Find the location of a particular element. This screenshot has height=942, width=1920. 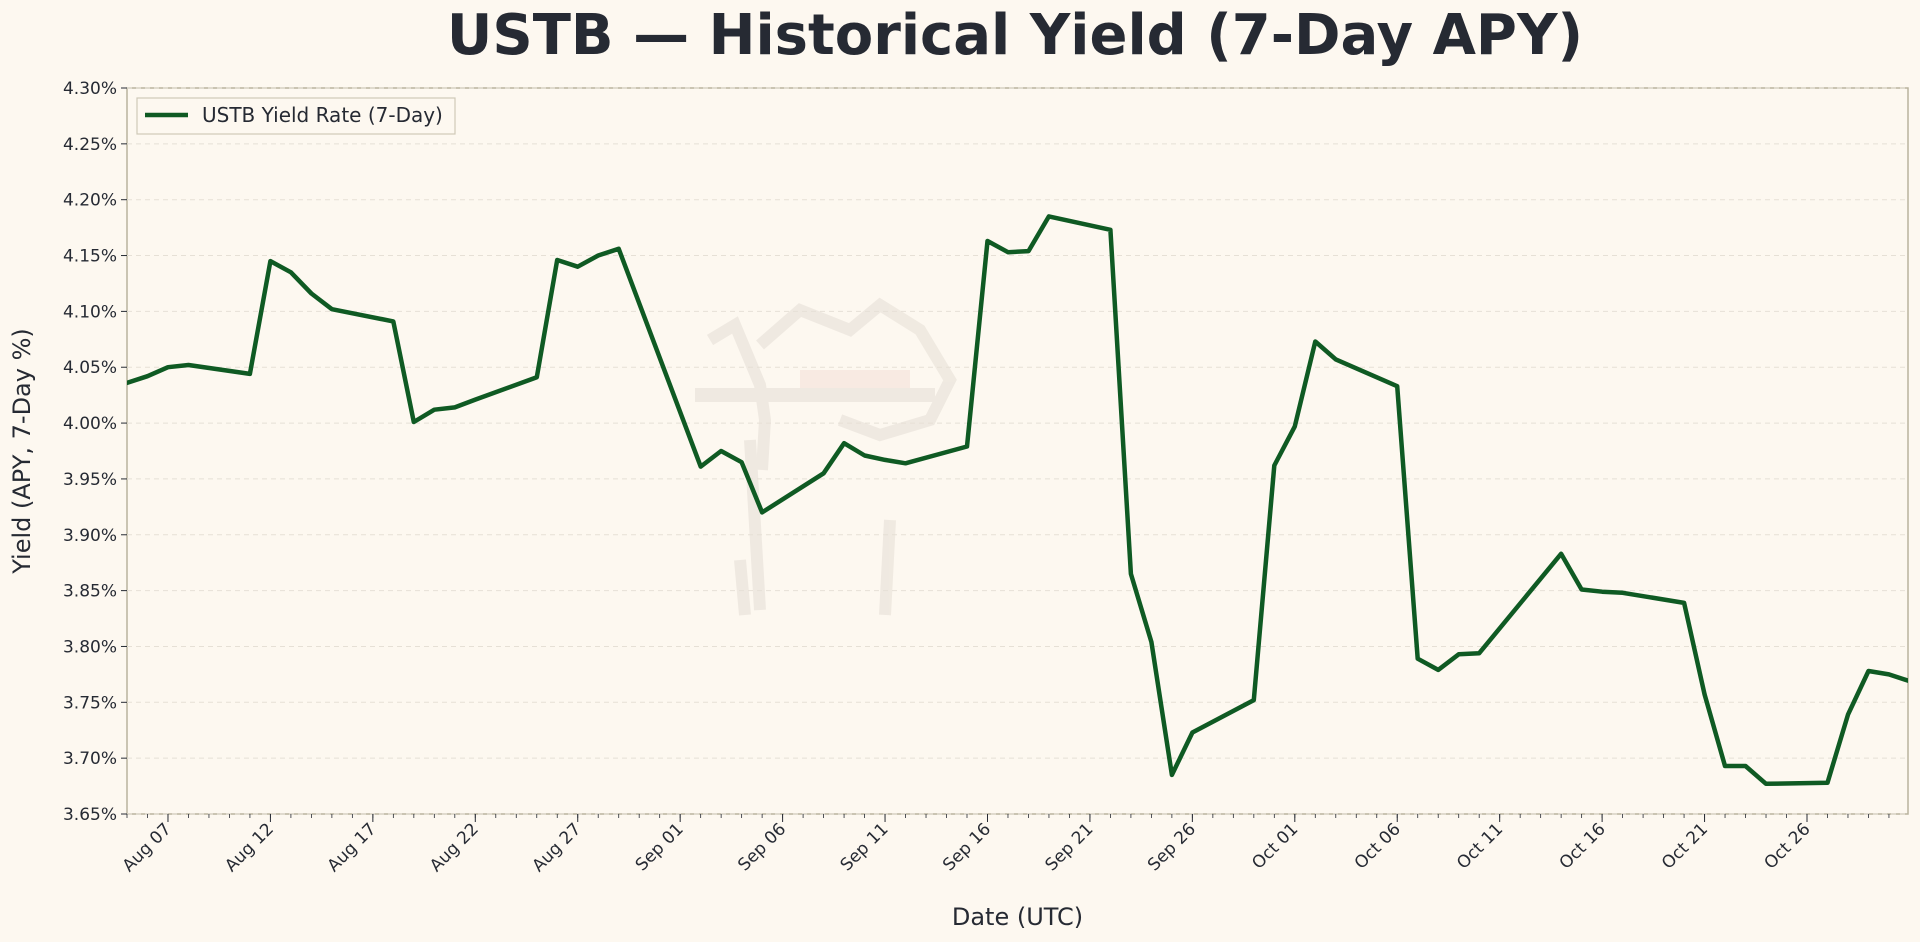

y-tick-label: 3.85% is located at coordinates (90, 592).